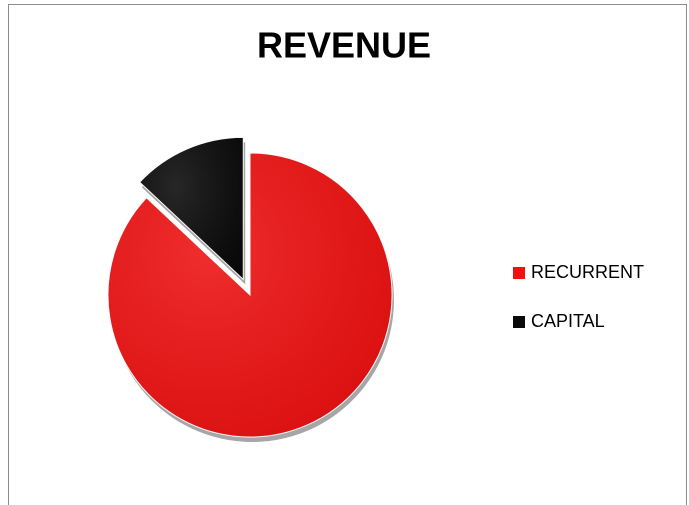 The height and width of the screenshot is (505, 689). What do you see at coordinates (587, 272) in the screenshot?
I see `legend-label: RECURRENT` at bounding box center [587, 272].